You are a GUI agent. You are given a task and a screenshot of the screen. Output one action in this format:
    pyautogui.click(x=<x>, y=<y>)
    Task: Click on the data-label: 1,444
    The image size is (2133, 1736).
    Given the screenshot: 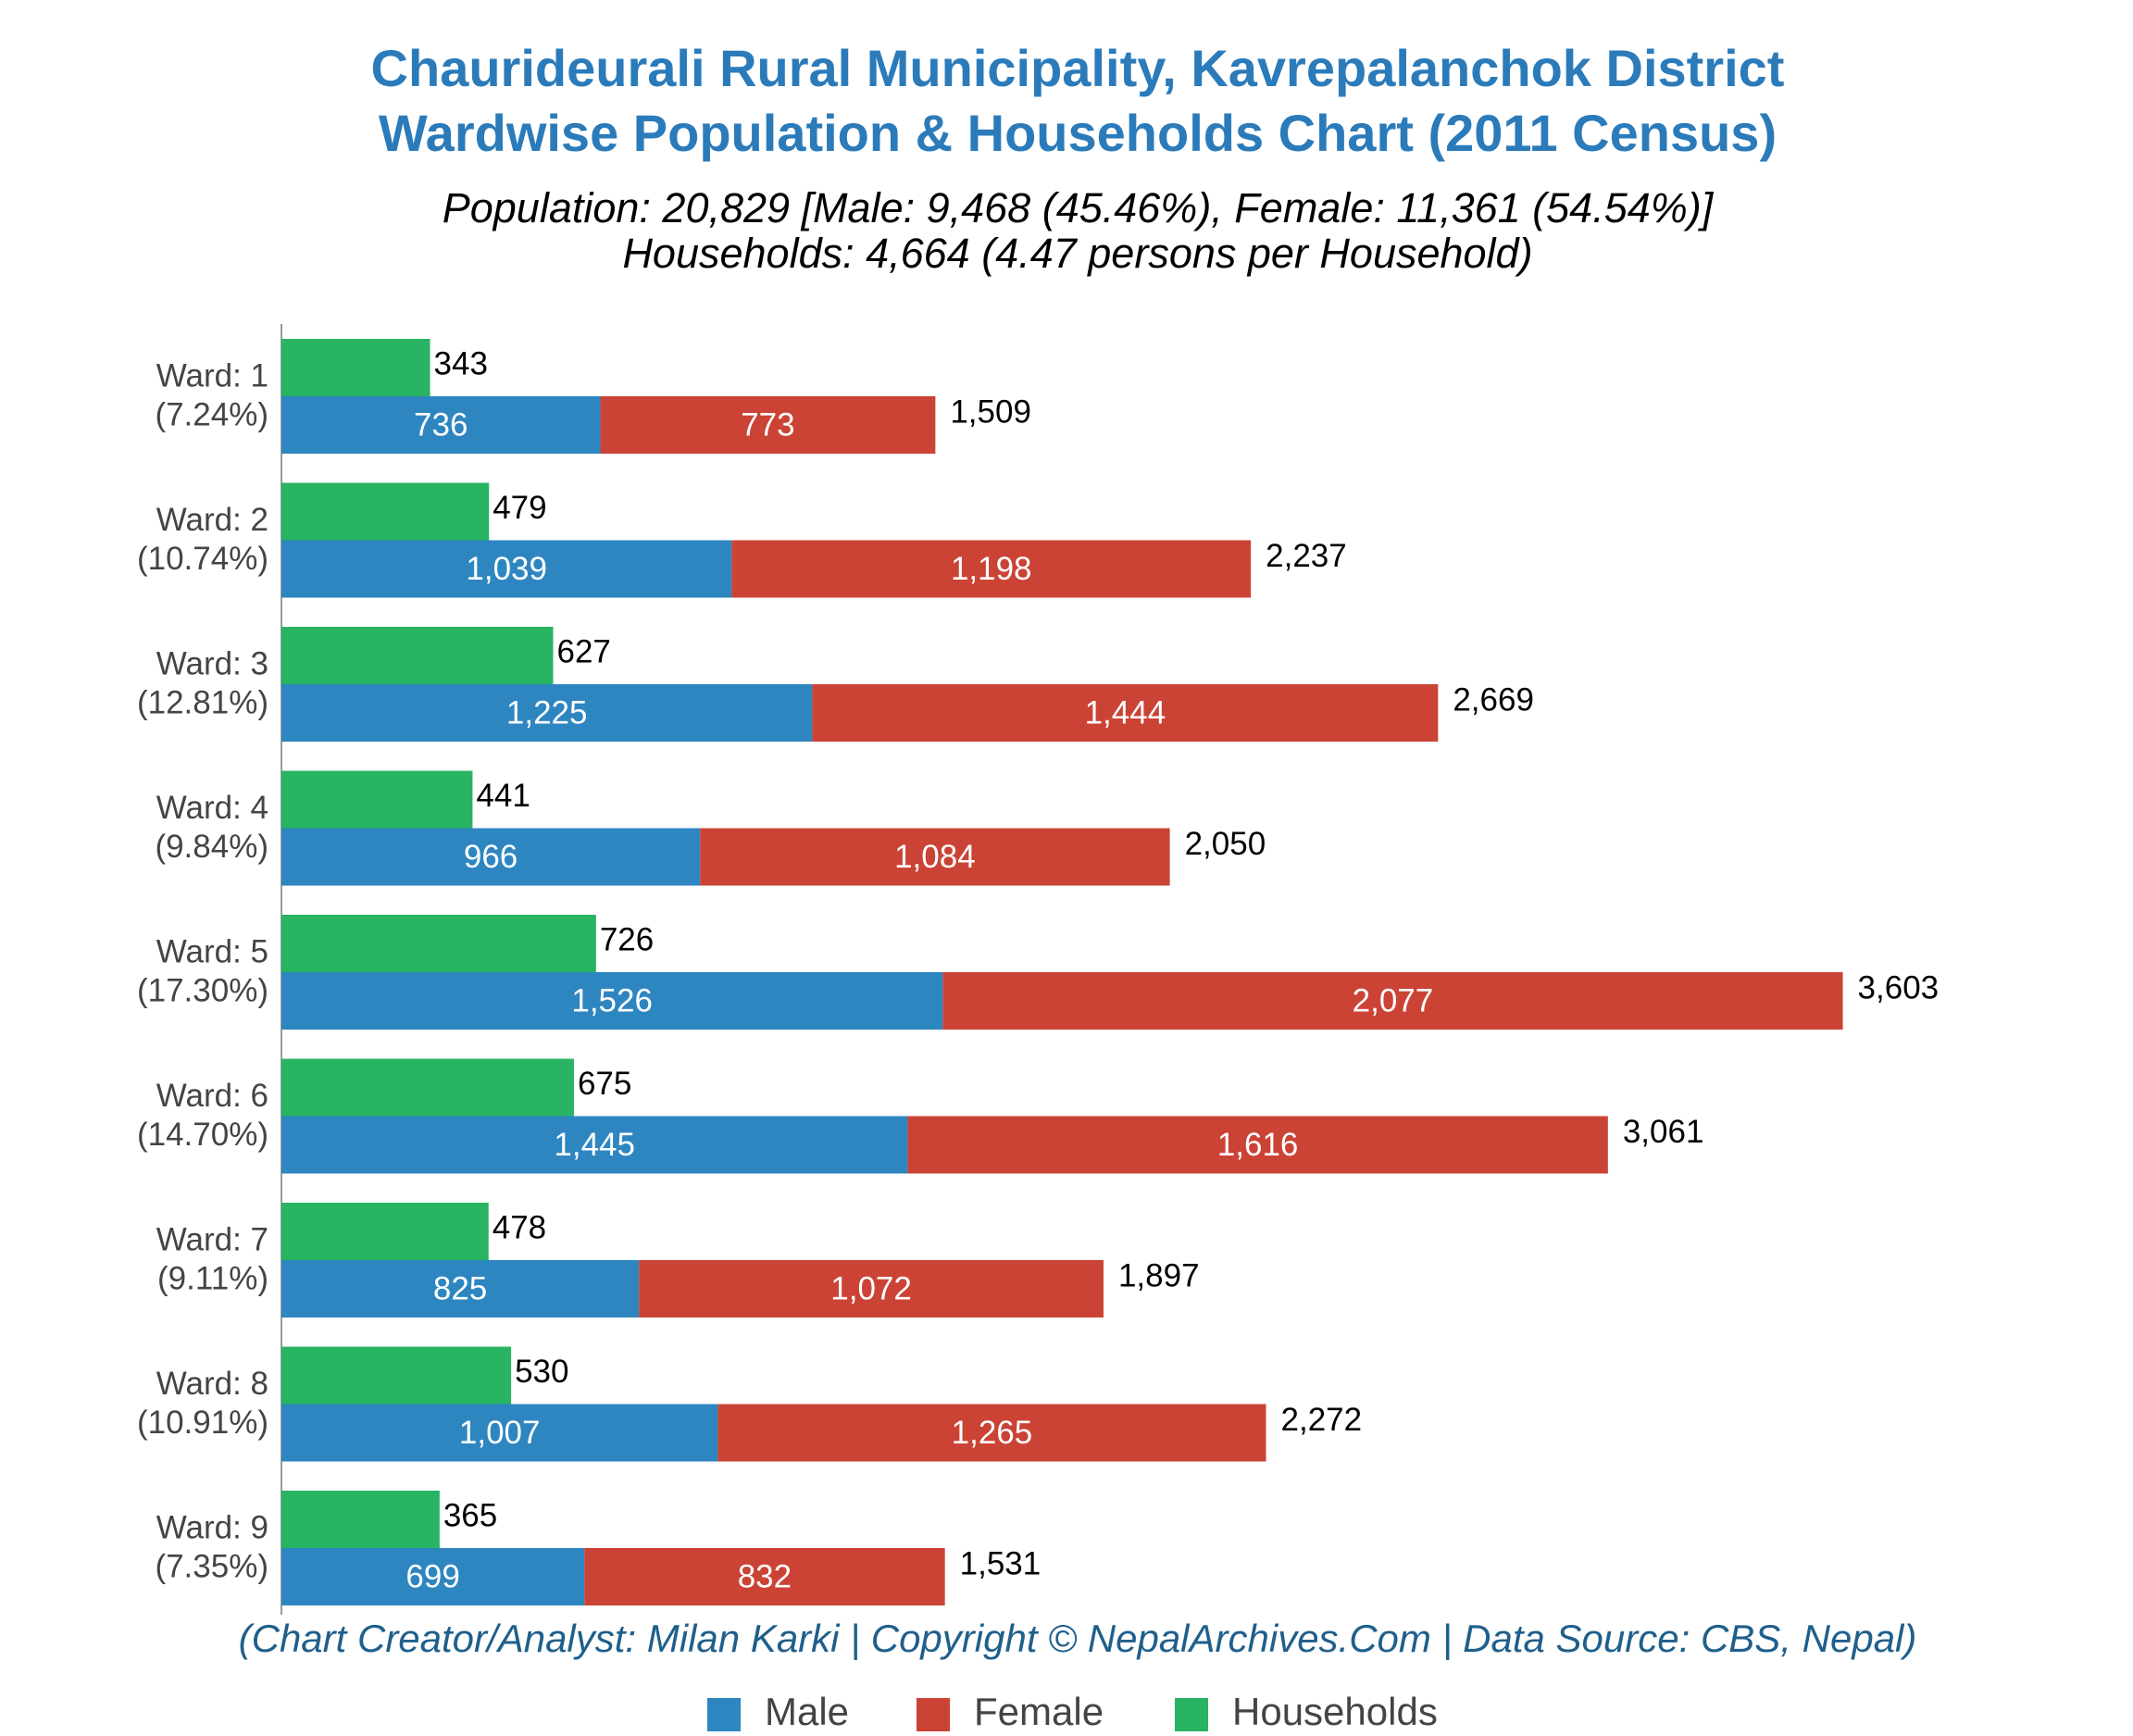 What is the action you would take?
    pyautogui.click(x=1125, y=712)
    